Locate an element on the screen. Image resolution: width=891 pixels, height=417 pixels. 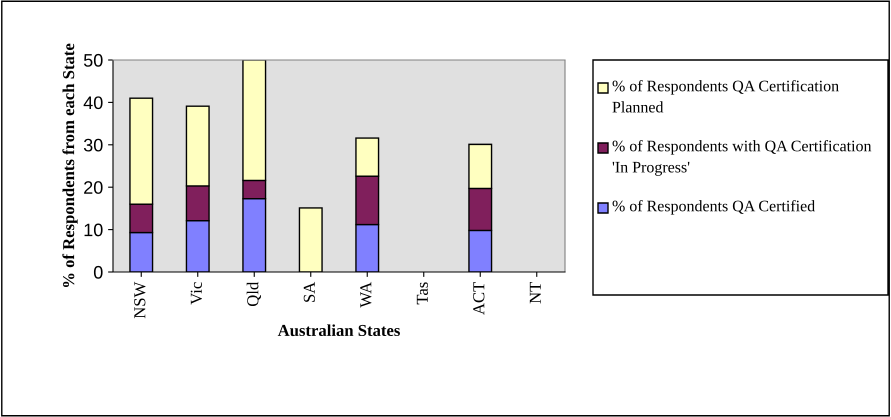
y-tick-label: 50 is located at coordinates (93, 60).